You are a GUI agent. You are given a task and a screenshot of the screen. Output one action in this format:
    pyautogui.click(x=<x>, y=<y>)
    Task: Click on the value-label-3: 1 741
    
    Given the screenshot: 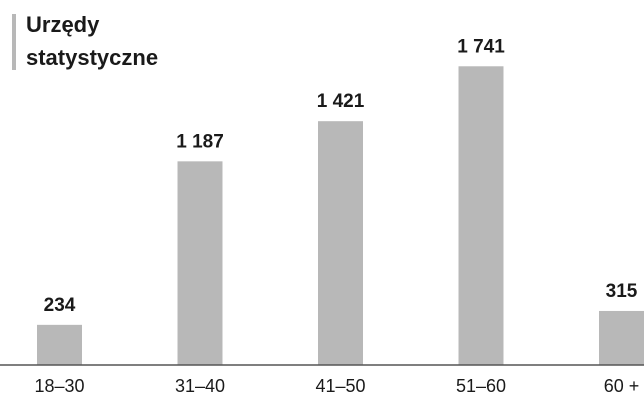 What is the action you would take?
    pyautogui.click(x=481, y=46)
    